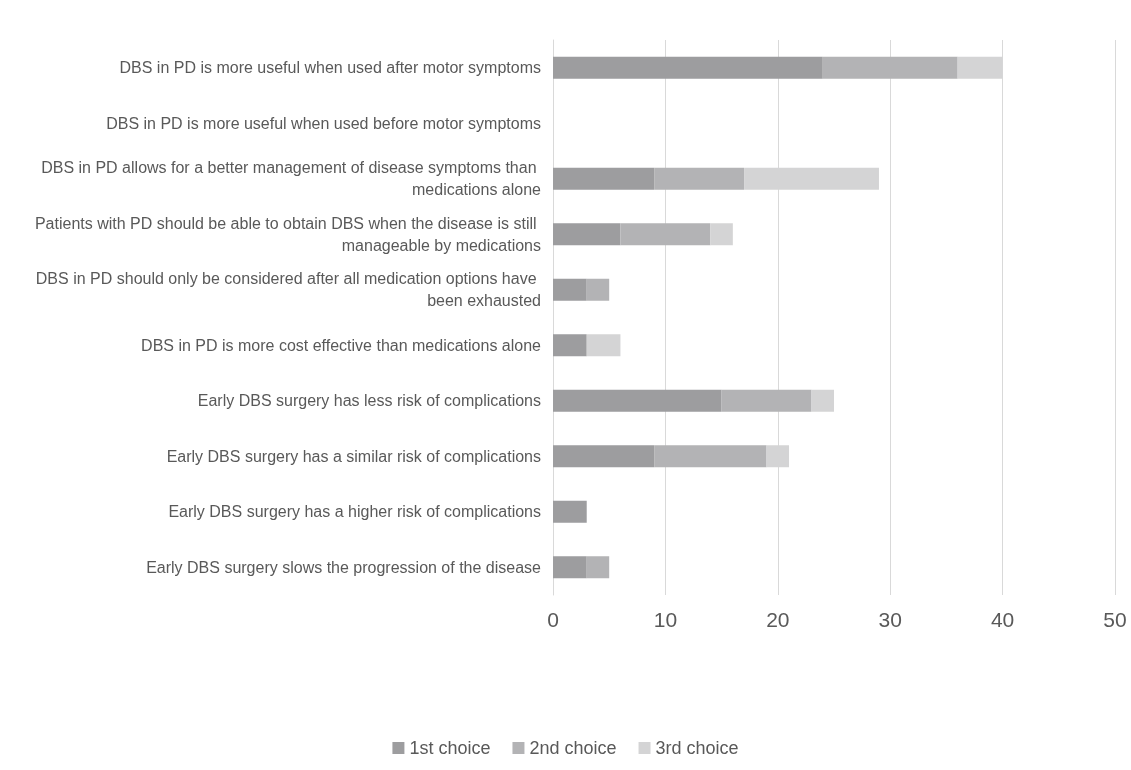 This screenshot has width=1131, height=770. Describe the element at coordinates (288, 290) in the screenshot. I see `y-tick-label: DBS in PD should only be considered after all medication options have been exhausted` at that location.